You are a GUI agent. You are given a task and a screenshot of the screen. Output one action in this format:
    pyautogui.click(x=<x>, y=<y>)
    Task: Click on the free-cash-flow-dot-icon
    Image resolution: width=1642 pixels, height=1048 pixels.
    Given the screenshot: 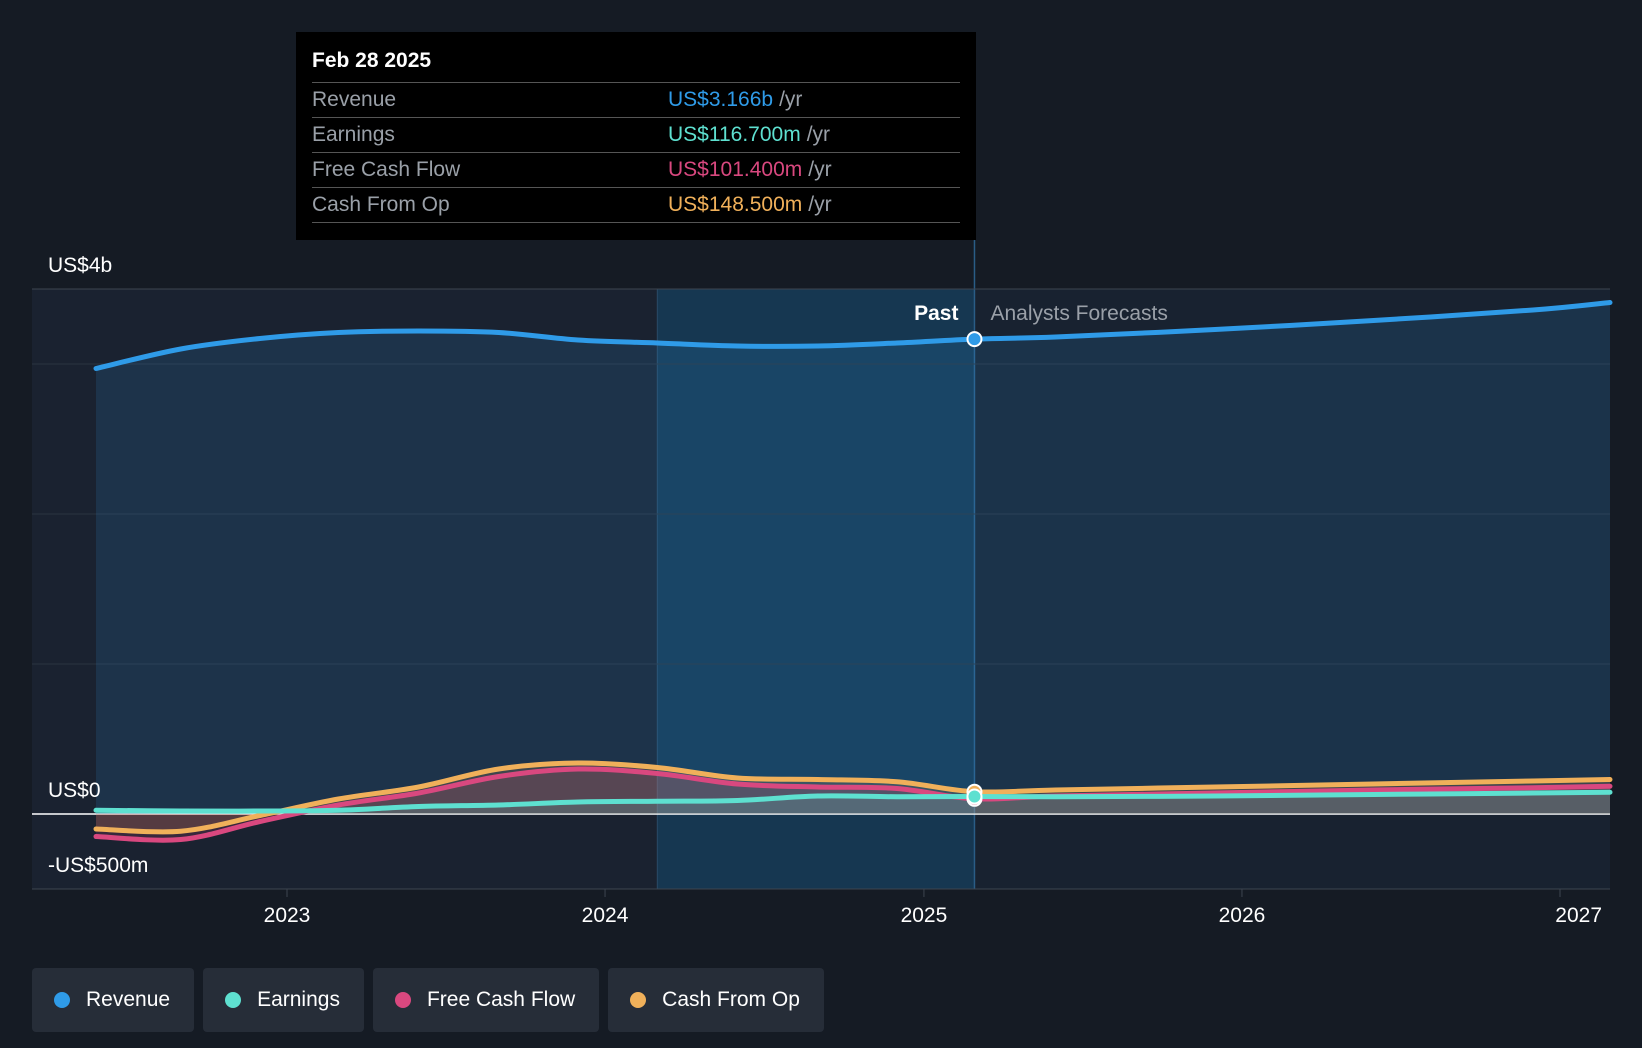 What is the action you would take?
    pyautogui.click(x=402, y=1000)
    